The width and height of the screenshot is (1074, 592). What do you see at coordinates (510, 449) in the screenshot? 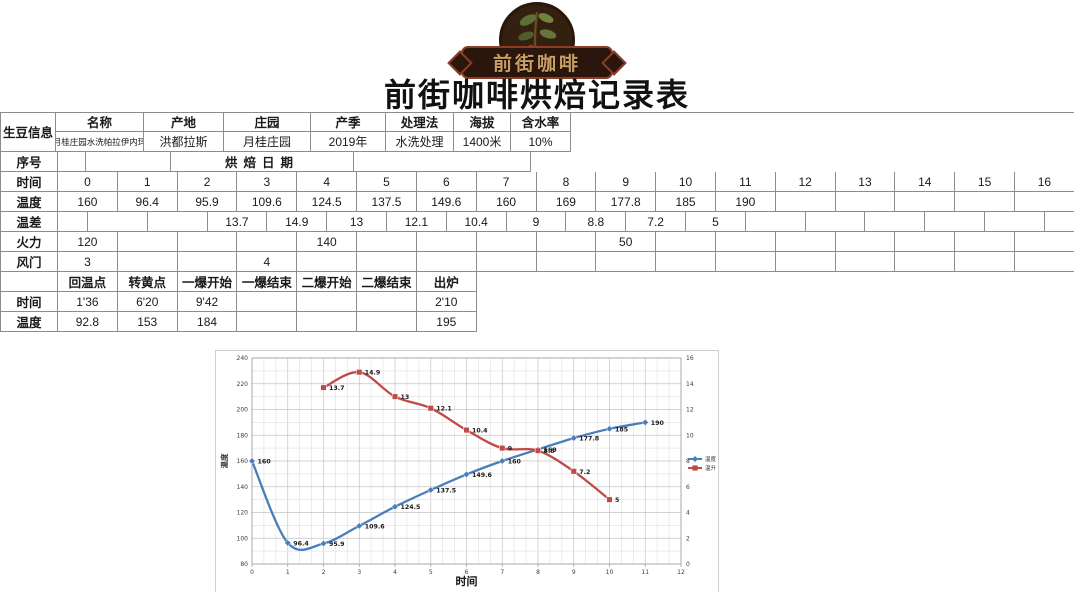
I see `svg-text: 9` at bounding box center [510, 449].